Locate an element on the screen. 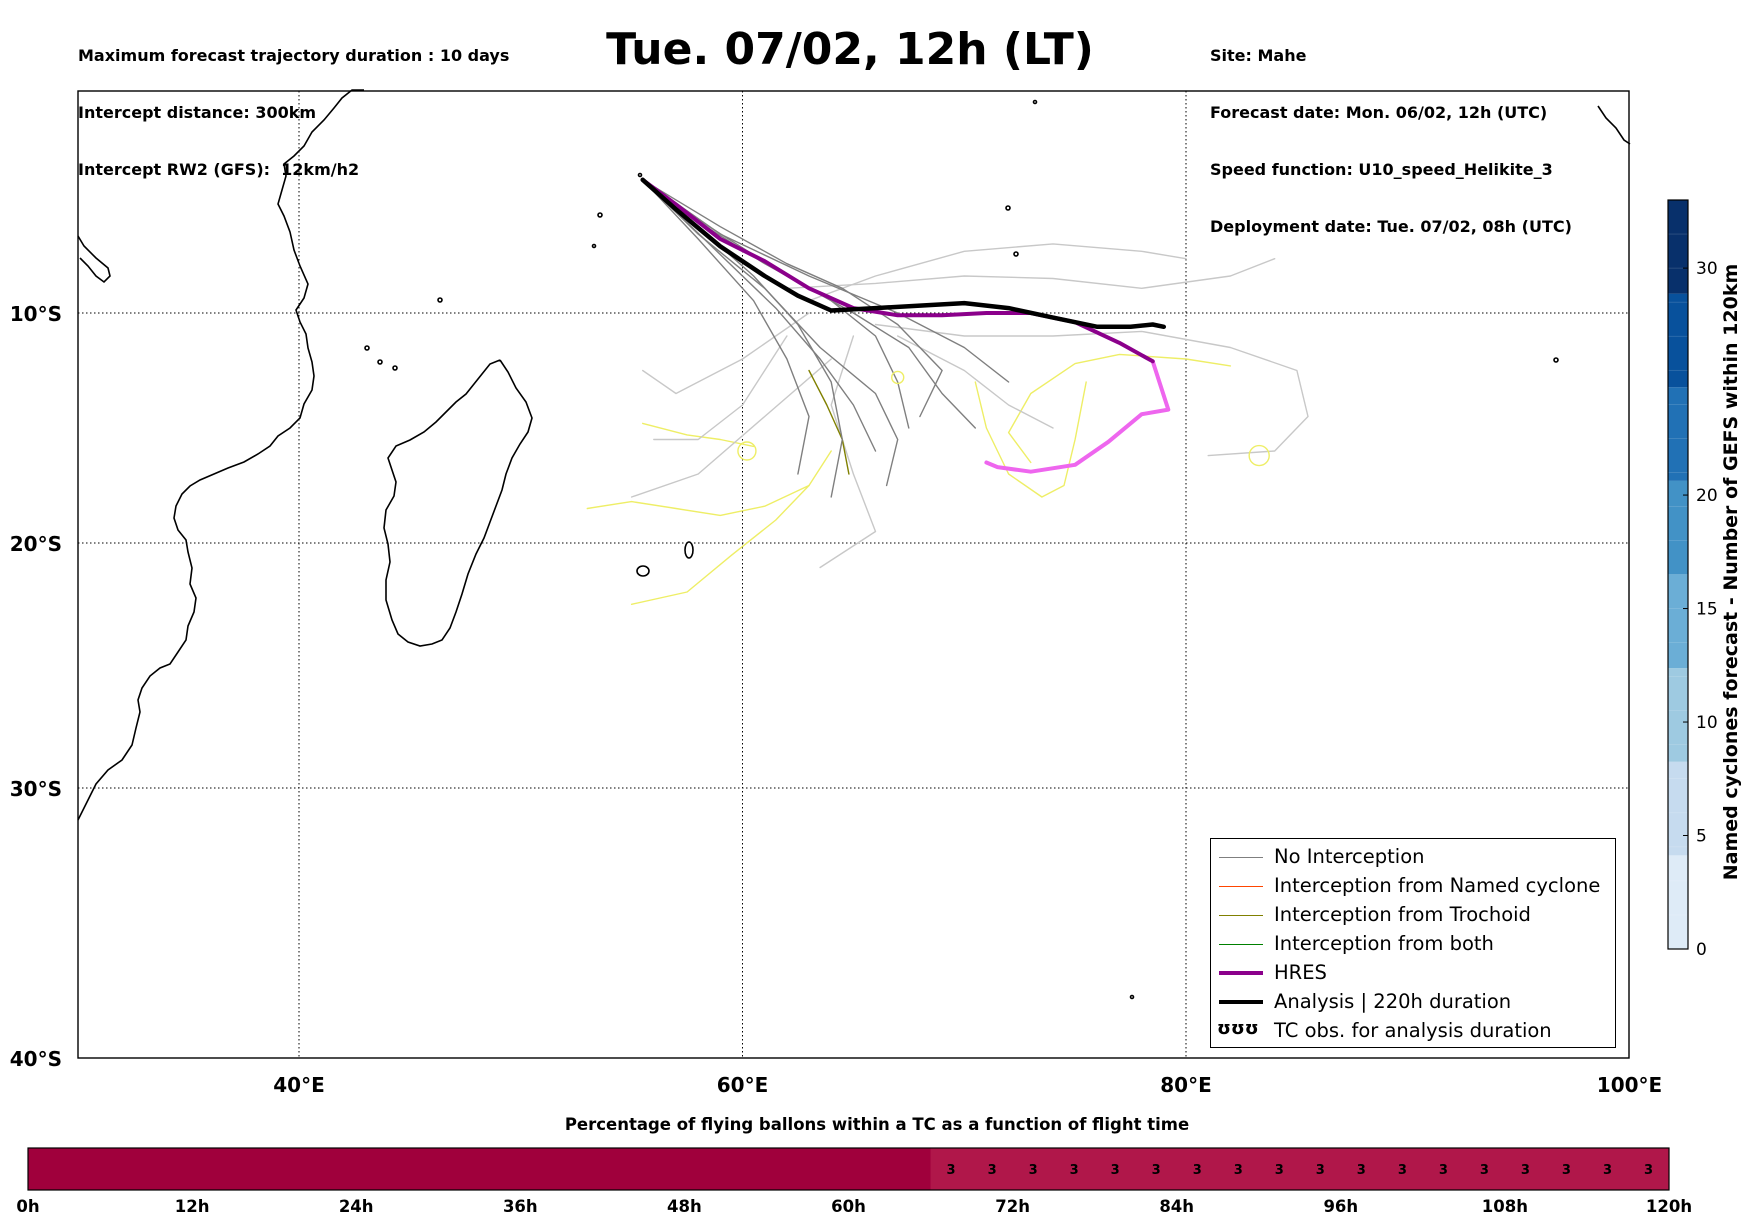 The height and width of the screenshot is (1223, 1754). colorbar-tick-label: 5 is located at coordinates (1701, 837).